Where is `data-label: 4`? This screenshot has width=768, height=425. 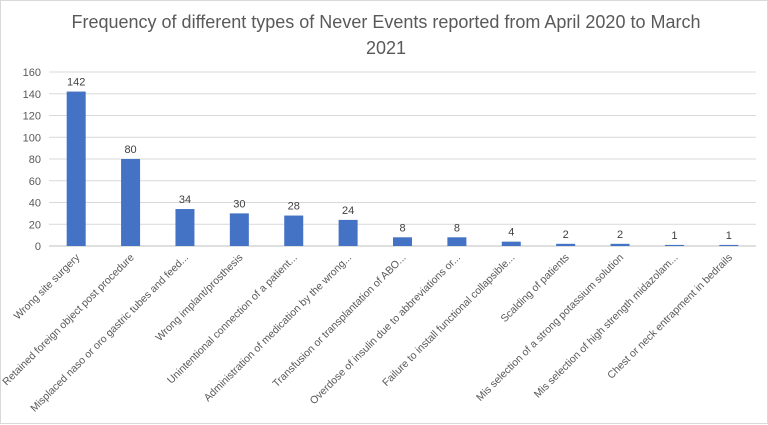 data-label: 4 is located at coordinates (511, 233).